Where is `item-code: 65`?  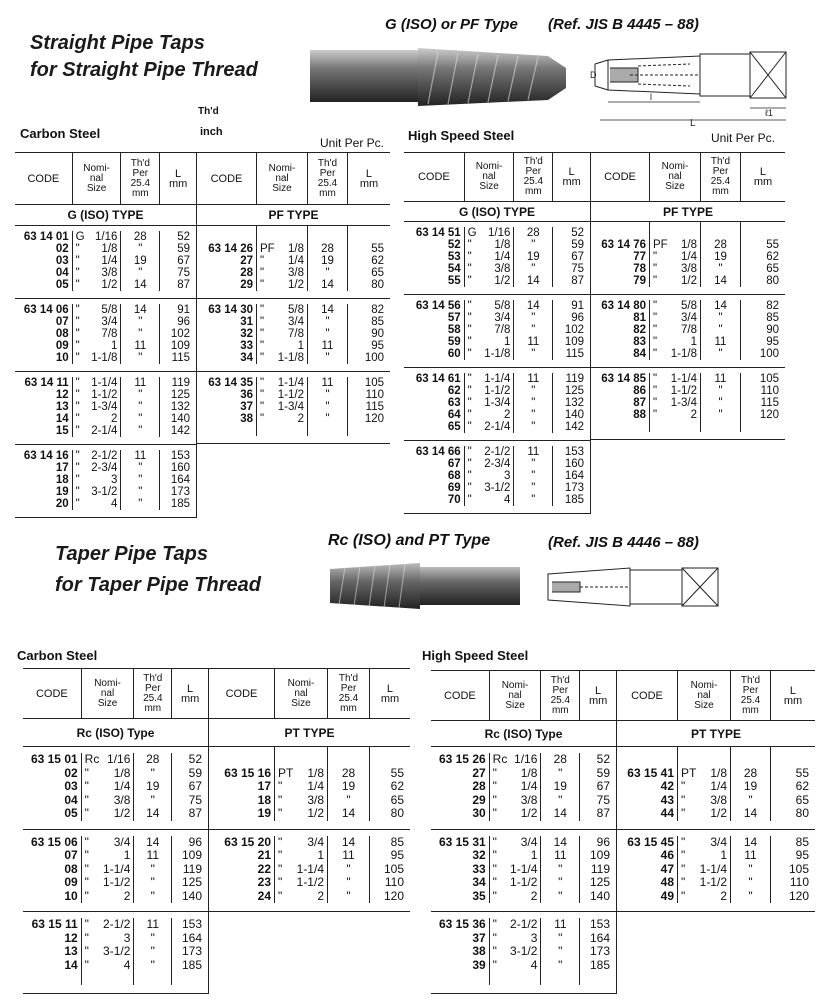 item-code: 65 is located at coordinates (454, 427).